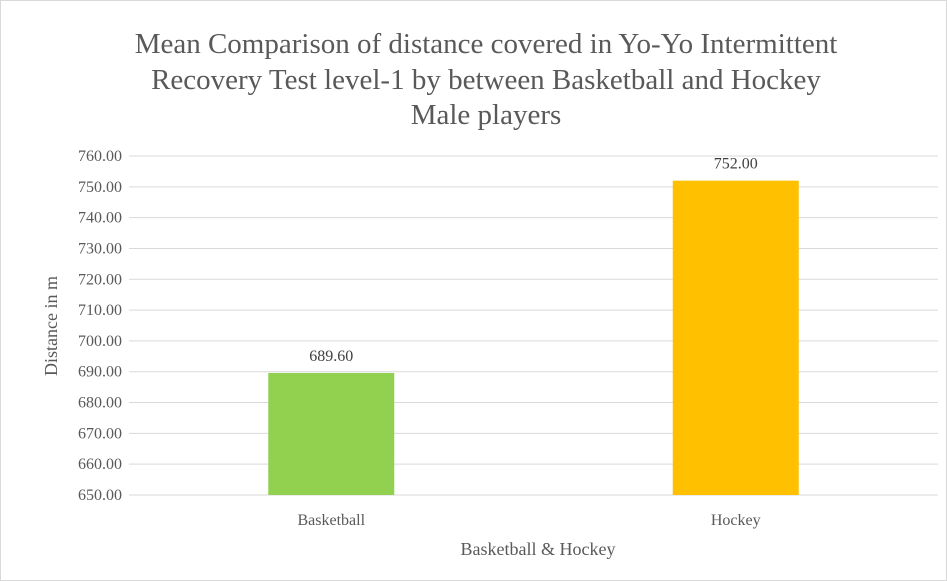  What do you see at coordinates (736, 338) in the screenshot?
I see `bar-hockey` at bounding box center [736, 338].